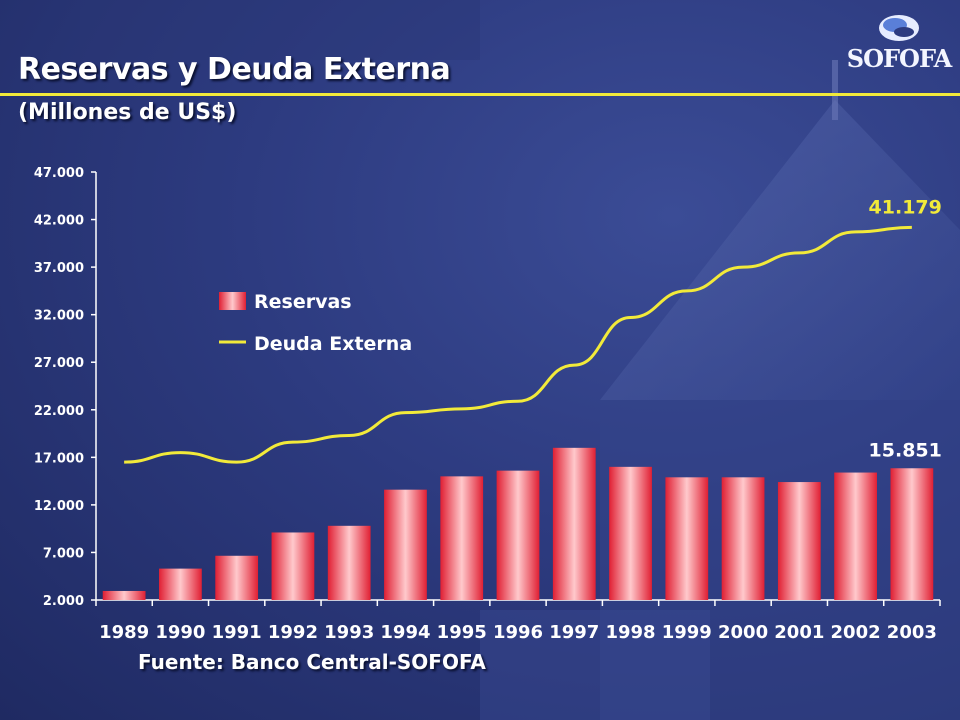 The width and height of the screenshot is (960, 720). I want to click on y-tick-label: 27.000, so click(59, 363).